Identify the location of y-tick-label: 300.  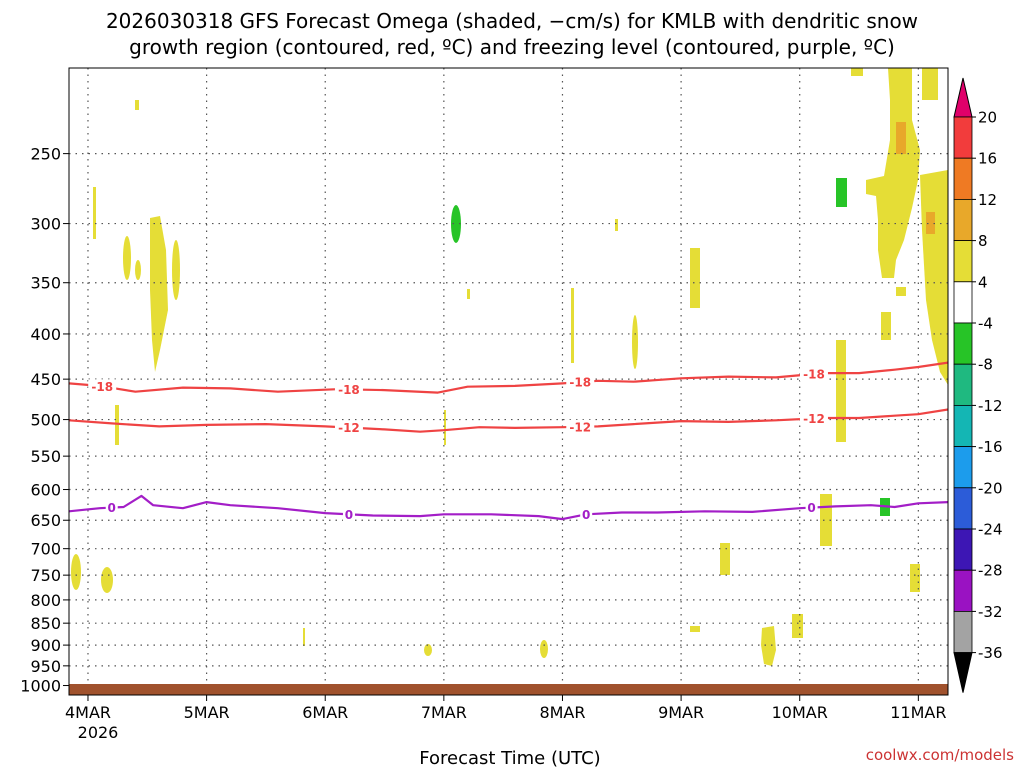
(45, 224).